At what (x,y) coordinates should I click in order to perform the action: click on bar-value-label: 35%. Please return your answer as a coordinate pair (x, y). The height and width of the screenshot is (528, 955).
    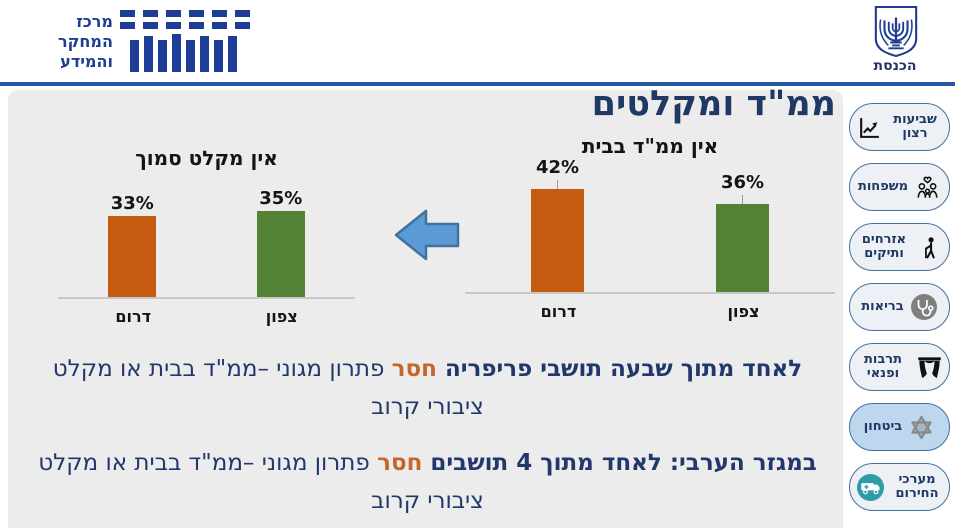
    Looking at the image, I should click on (281, 198).